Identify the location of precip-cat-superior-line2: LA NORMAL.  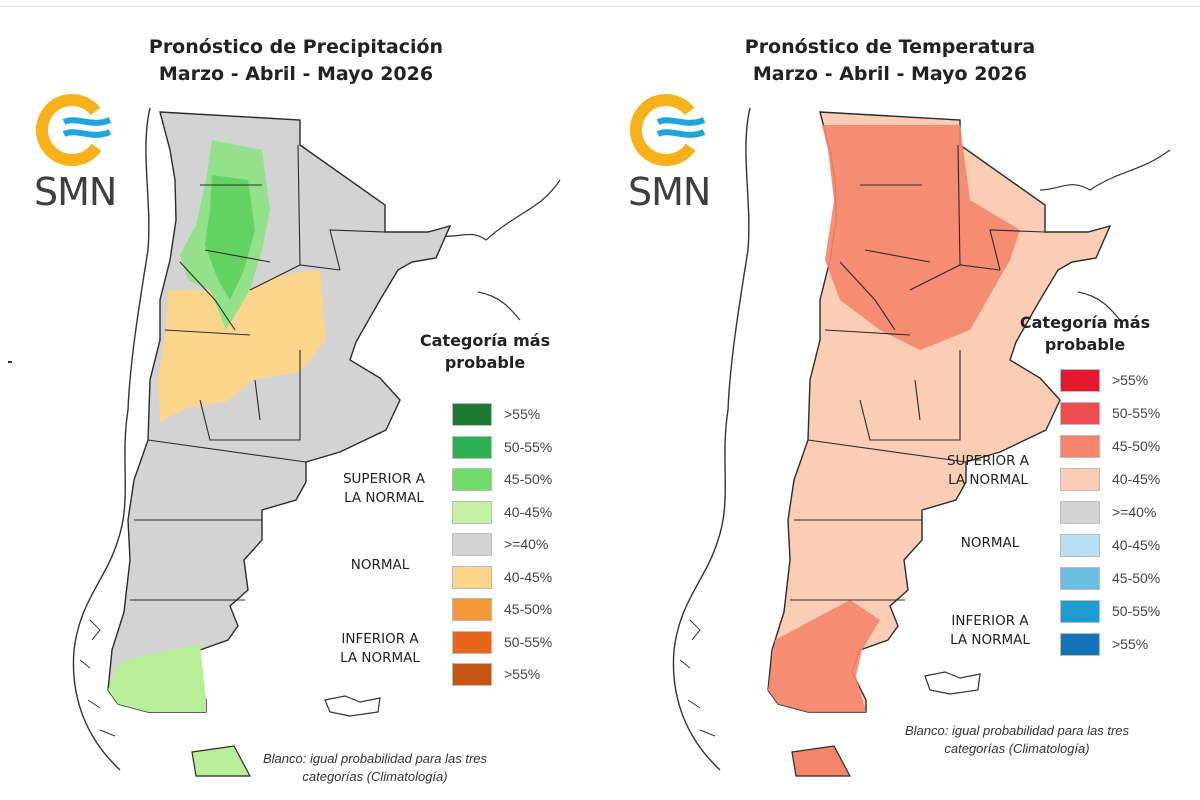
(384, 498).